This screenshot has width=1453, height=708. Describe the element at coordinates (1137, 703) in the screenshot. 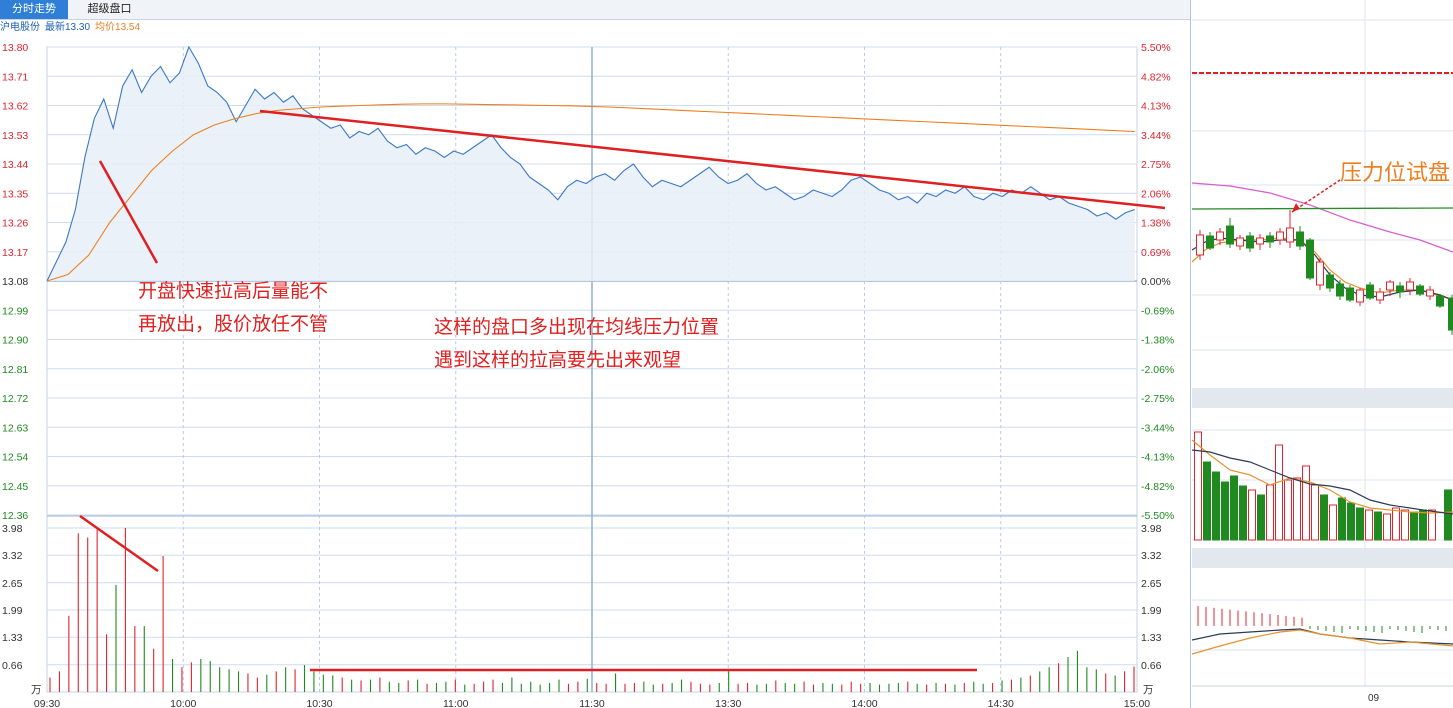

I see `time-tick-label: 15:00` at that location.